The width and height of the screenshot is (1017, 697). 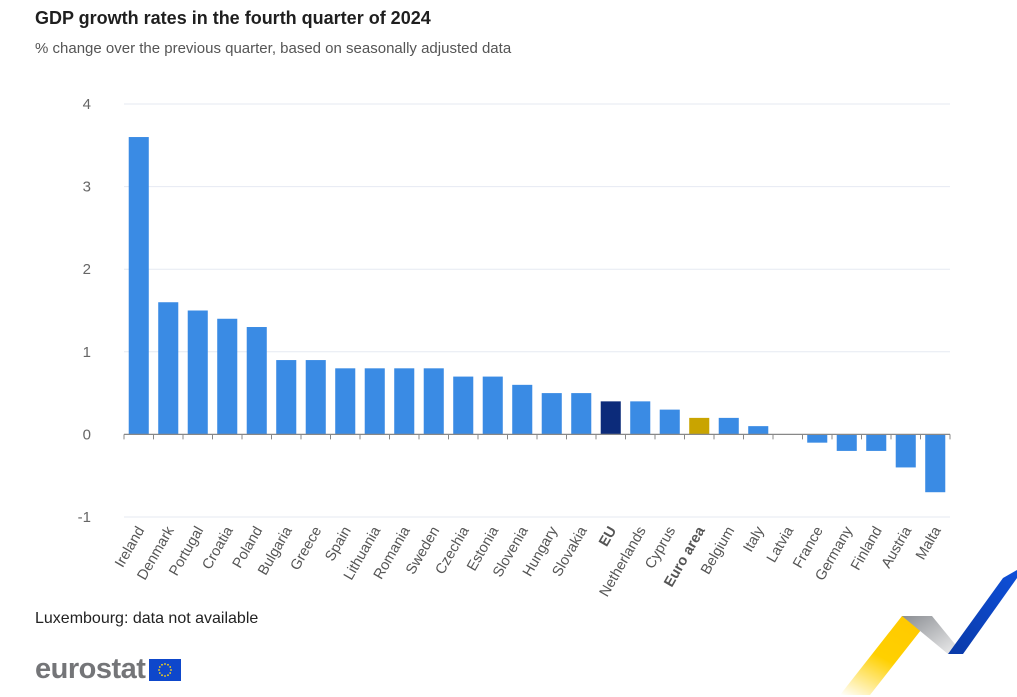 What do you see at coordinates (492, 405) in the screenshot?
I see `bar-estonia` at bounding box center [492, 405].